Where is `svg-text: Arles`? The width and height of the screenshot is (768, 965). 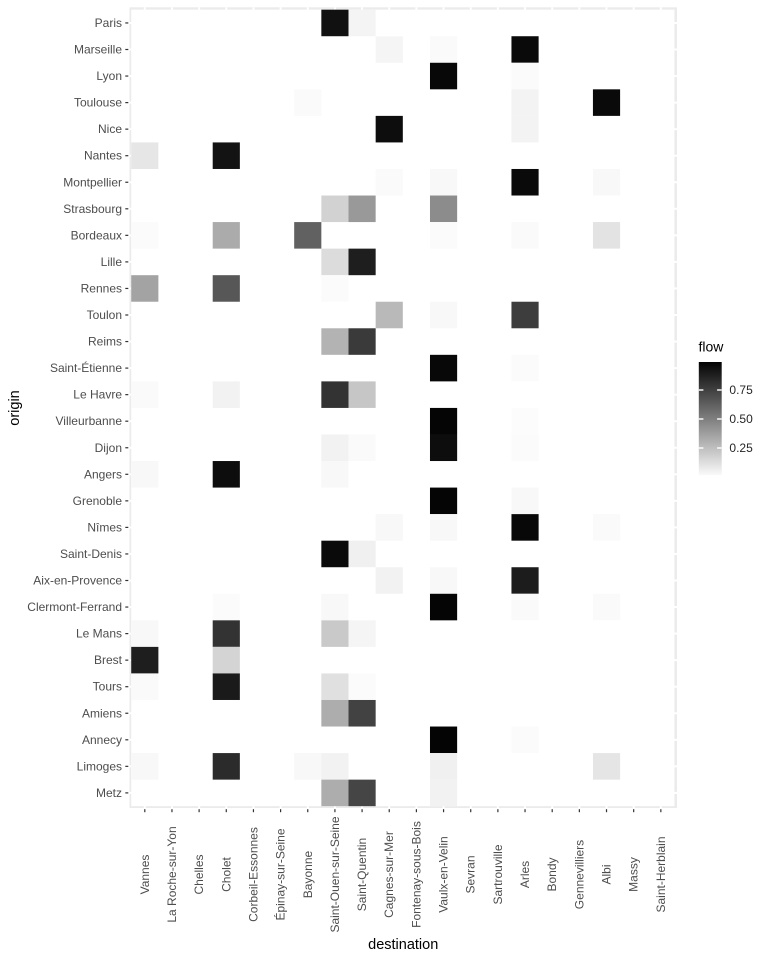 svg-text: Arles is located at coordinates (525, 874).